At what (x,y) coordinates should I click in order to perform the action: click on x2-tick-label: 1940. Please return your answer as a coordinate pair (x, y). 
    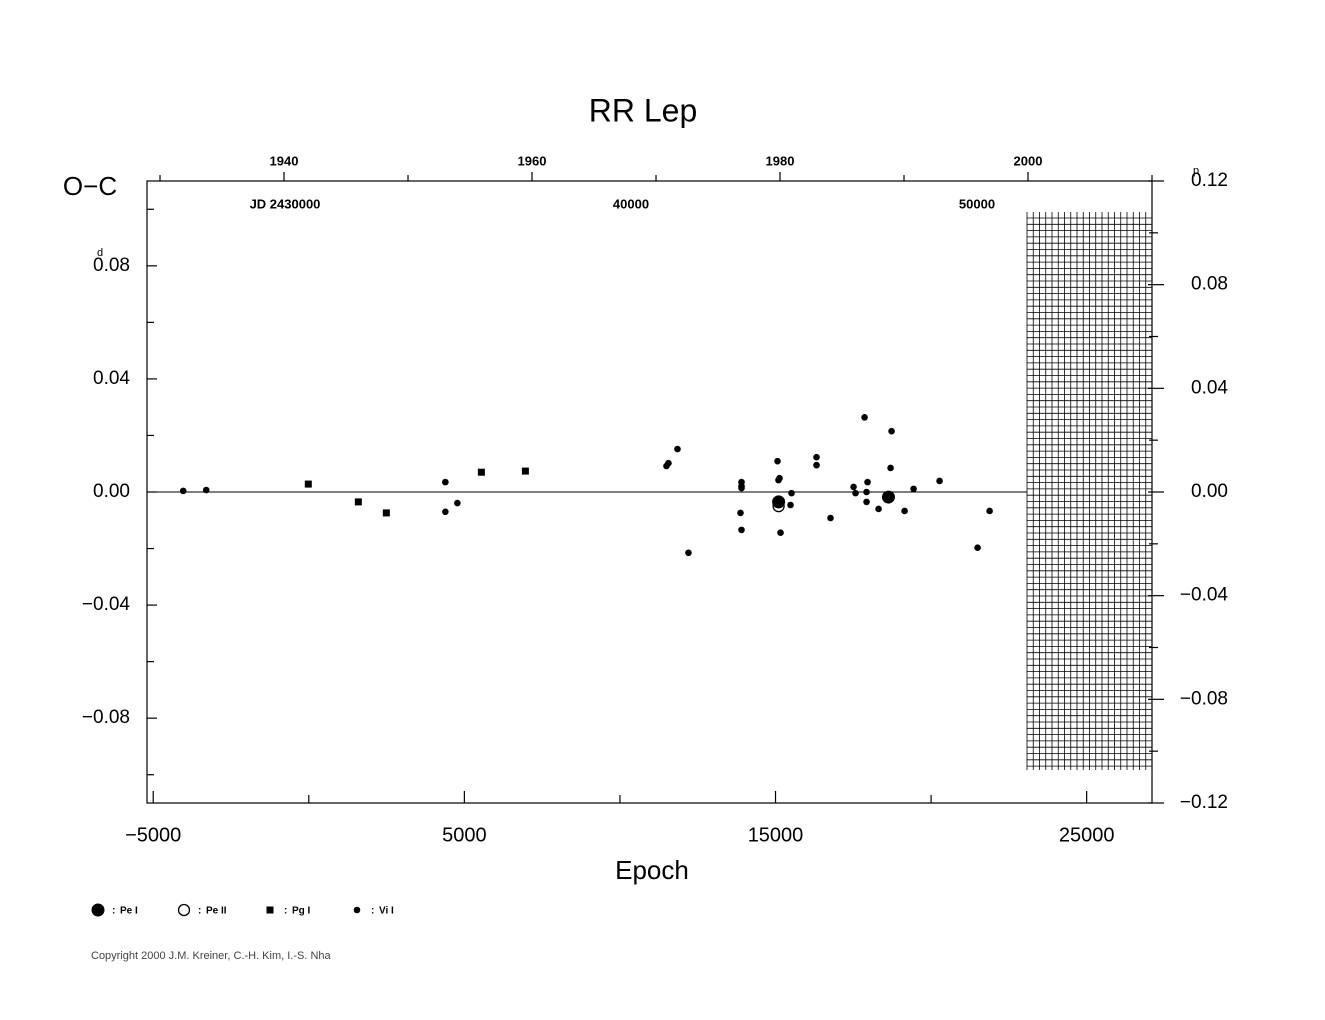
    Looking at the image, I should click on (284, 160).